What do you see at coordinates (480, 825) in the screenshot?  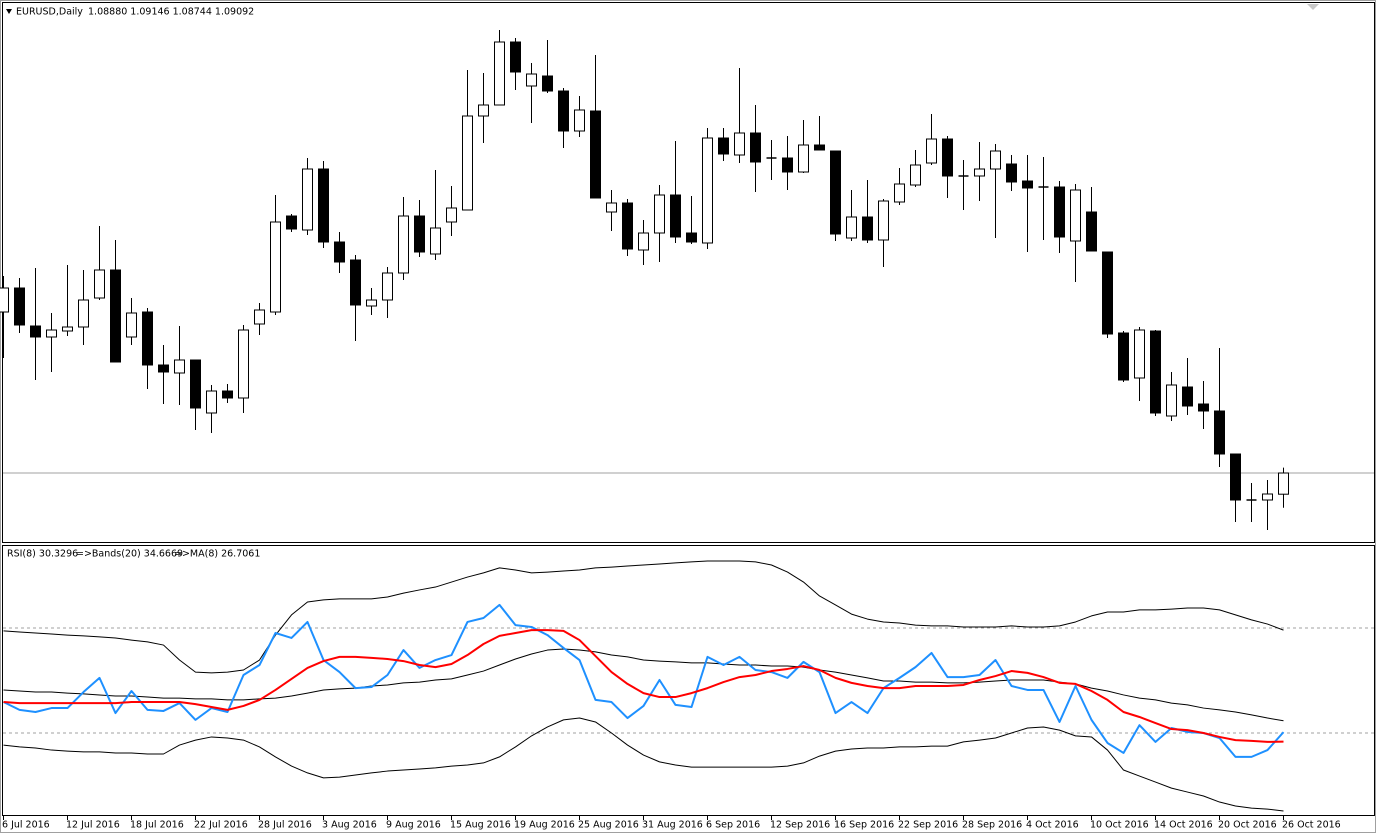 I see `x-tick-label: 15 Aug 2016` at bounding box center [480, 825].